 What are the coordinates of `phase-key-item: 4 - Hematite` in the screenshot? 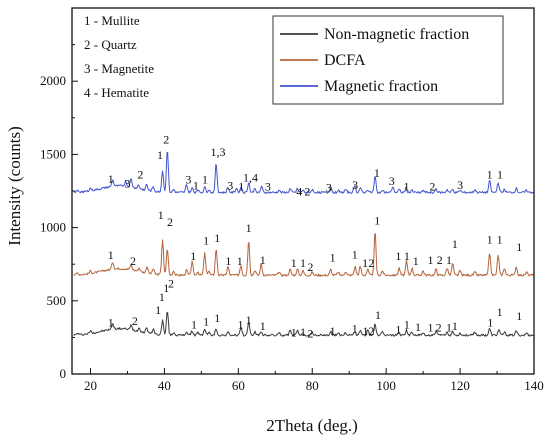 It's located at (116, 92).